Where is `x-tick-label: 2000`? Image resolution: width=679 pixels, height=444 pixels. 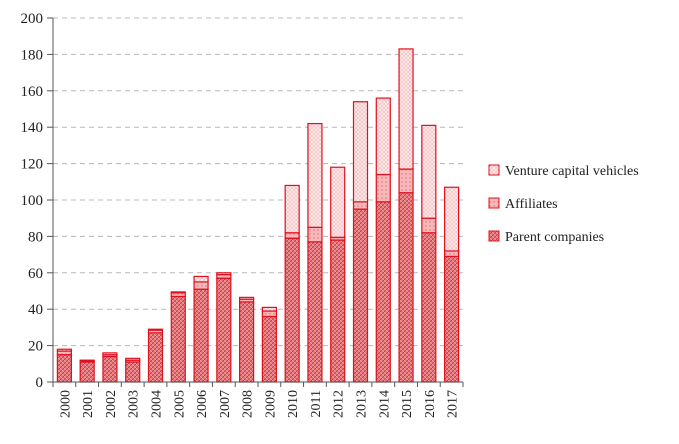
x-tick-label: 2000 is located at coordinates (65, 404).